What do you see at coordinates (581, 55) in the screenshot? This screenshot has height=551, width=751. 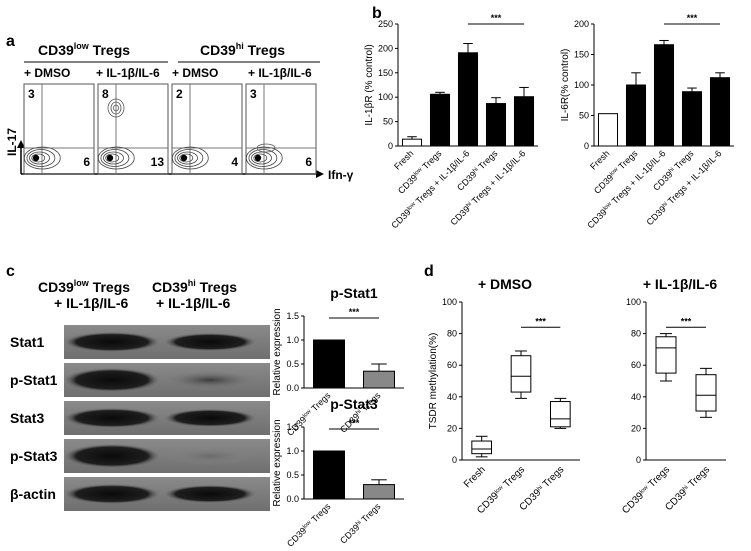 I see `y-tick-label: 150` at bounding box center [581, 55].